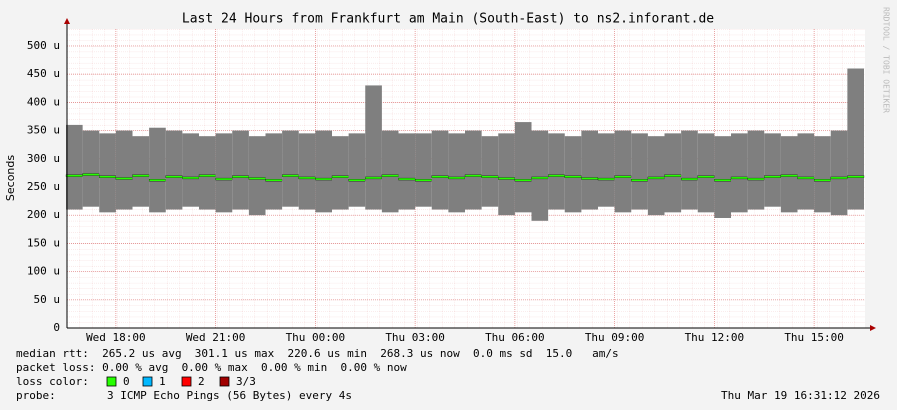 The height and width of the screenshot is (410, 897). What do you see at coordinates (201, 381) in the screenshot?
I see `loss-label: 2` at bounding box center [201, 381].